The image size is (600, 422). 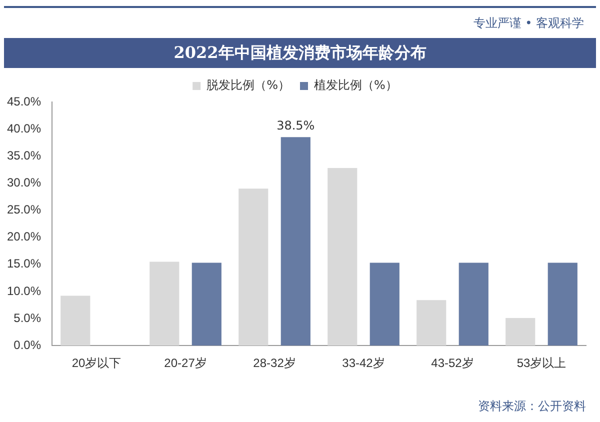 I want to click on legend-label: 脱发比例（%）, so click(x=248, y=85).